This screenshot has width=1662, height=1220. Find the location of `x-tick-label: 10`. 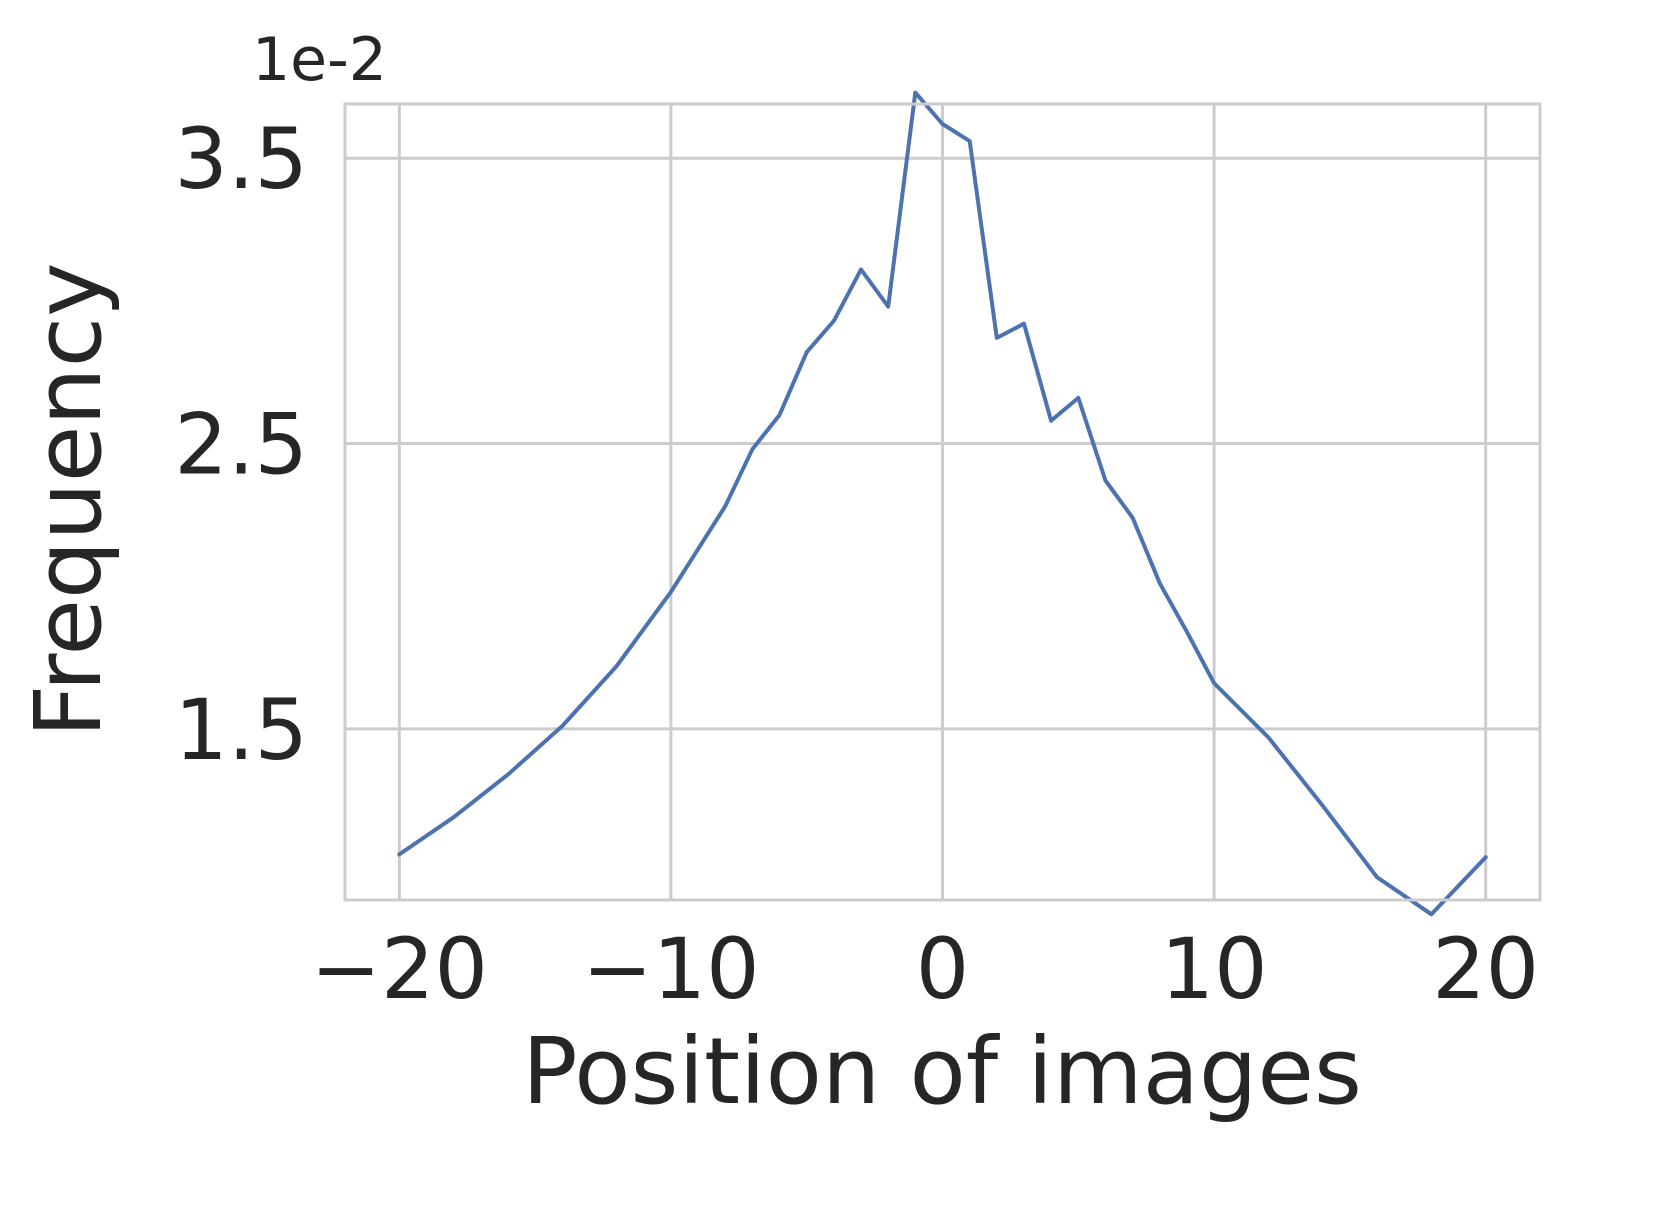

x-tick-label: 10 is located at coordinates (1214, 969).